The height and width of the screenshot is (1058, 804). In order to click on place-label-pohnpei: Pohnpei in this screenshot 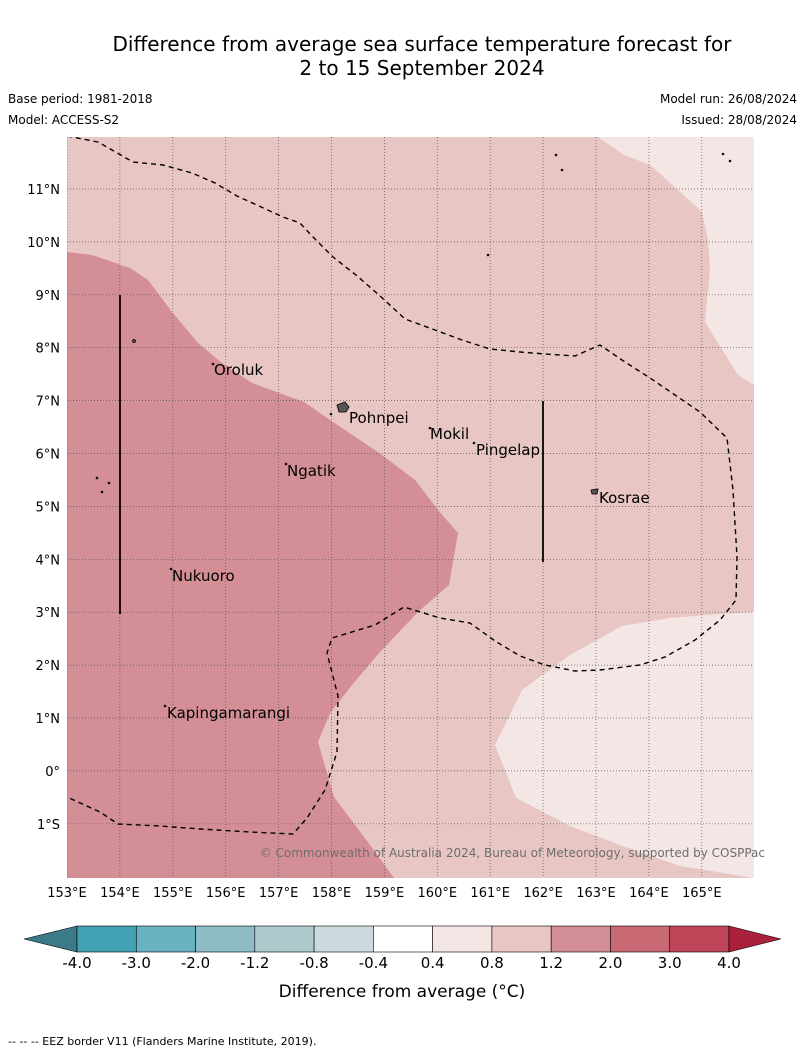, I will do `click(379, 418)`.